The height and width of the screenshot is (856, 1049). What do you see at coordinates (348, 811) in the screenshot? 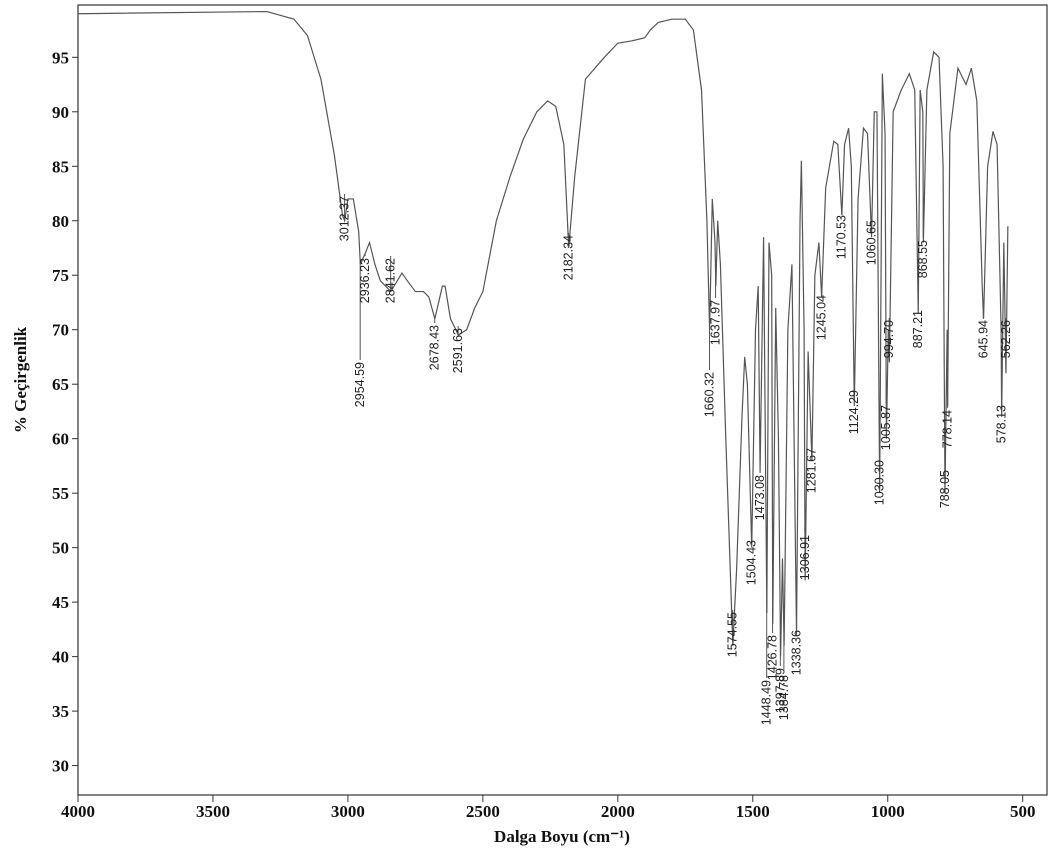
I see `x-tick-label: 3000` at bounding box center [348, 811].